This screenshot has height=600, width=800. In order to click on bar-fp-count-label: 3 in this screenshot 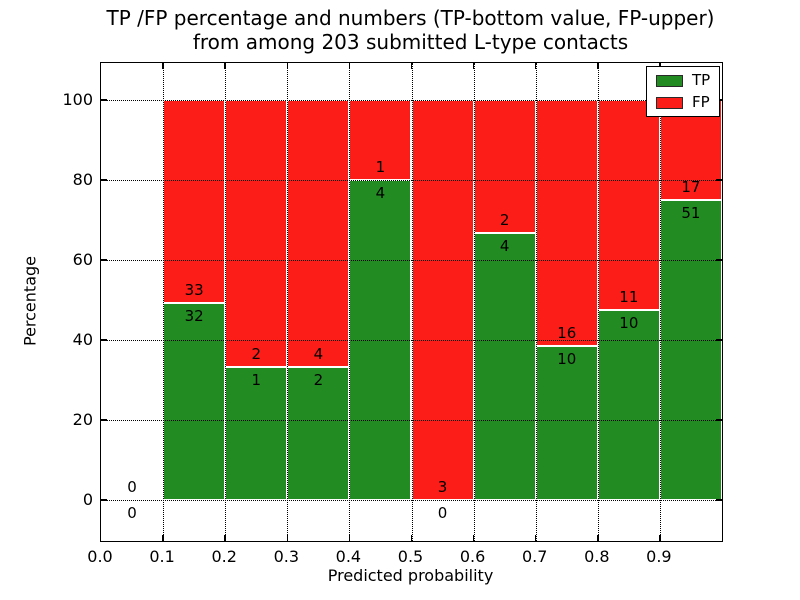, I will do `click(442, 487)`.